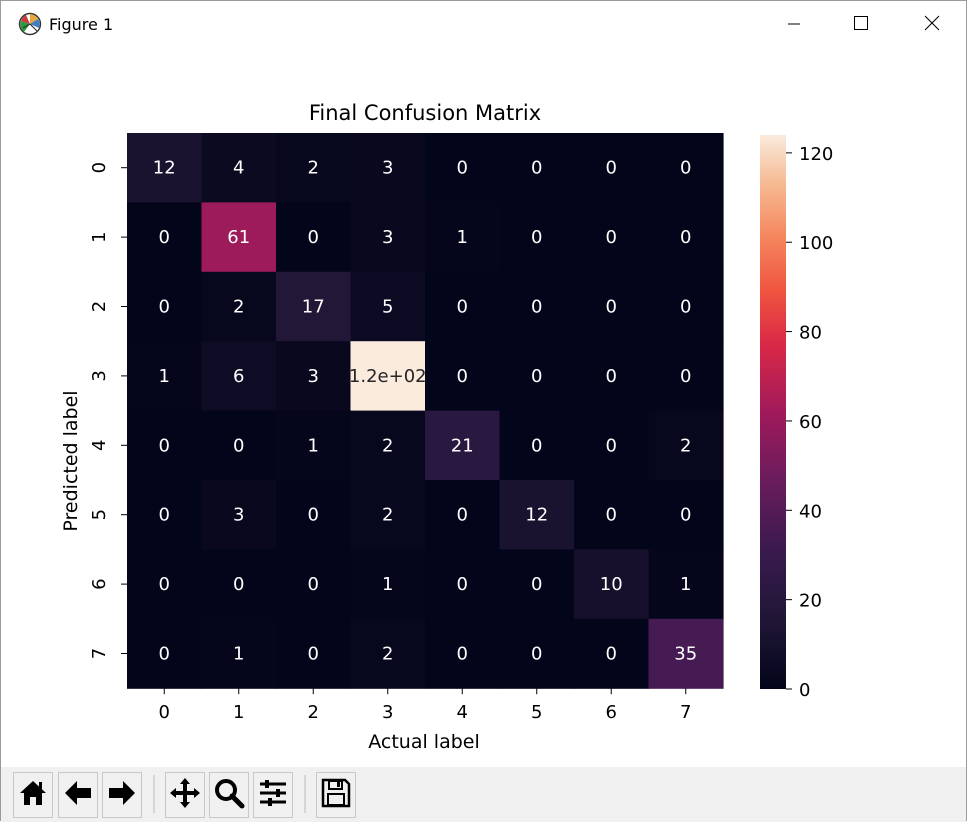 Image resolution: width=967 pixels, height=822 pixels. Describe the element at coordinates (483, 794) in the screenshot. I see `navigation-toolbar` at that location.